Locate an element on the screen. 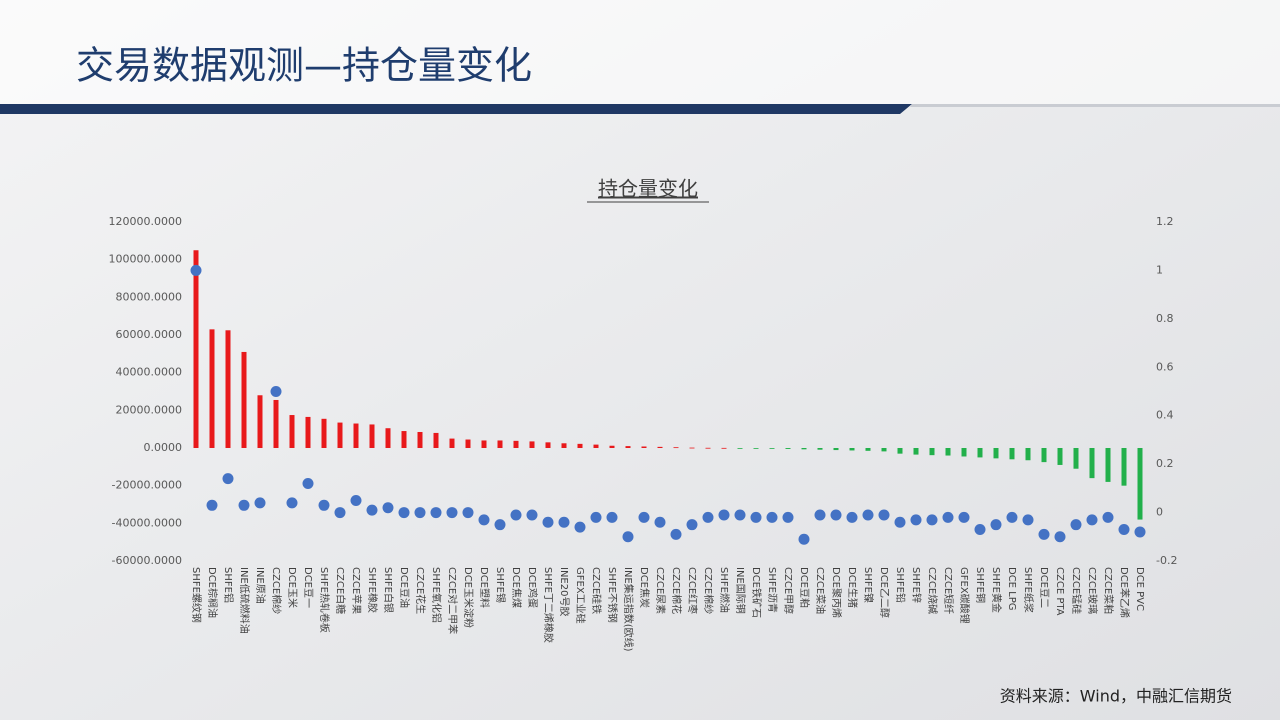 This screenshot has width=1280, height=720. x-tick-label: CZCE棉纱 is located at coordinates (276, 590).